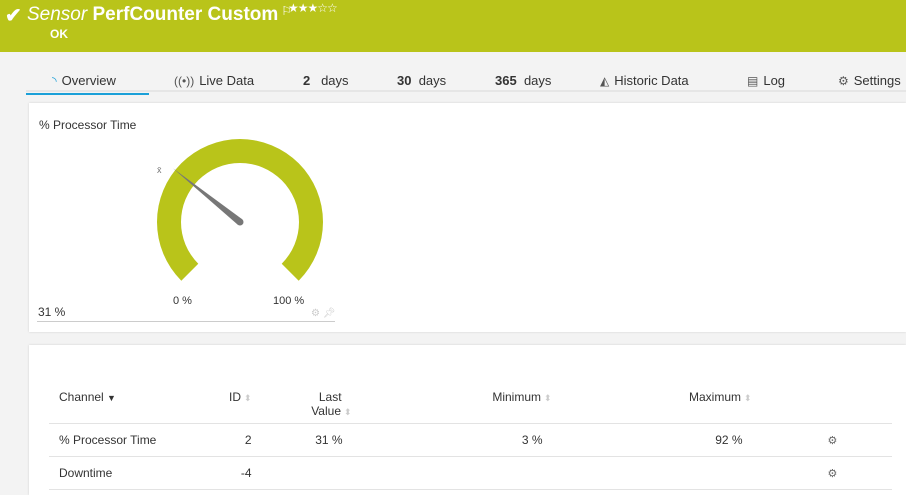 This screenshot has width=906, height=495. What do you see at coordinates (134, 473) in the screenshot?
I see `cell-channel: Downtime` at bounding box center [134, 473].